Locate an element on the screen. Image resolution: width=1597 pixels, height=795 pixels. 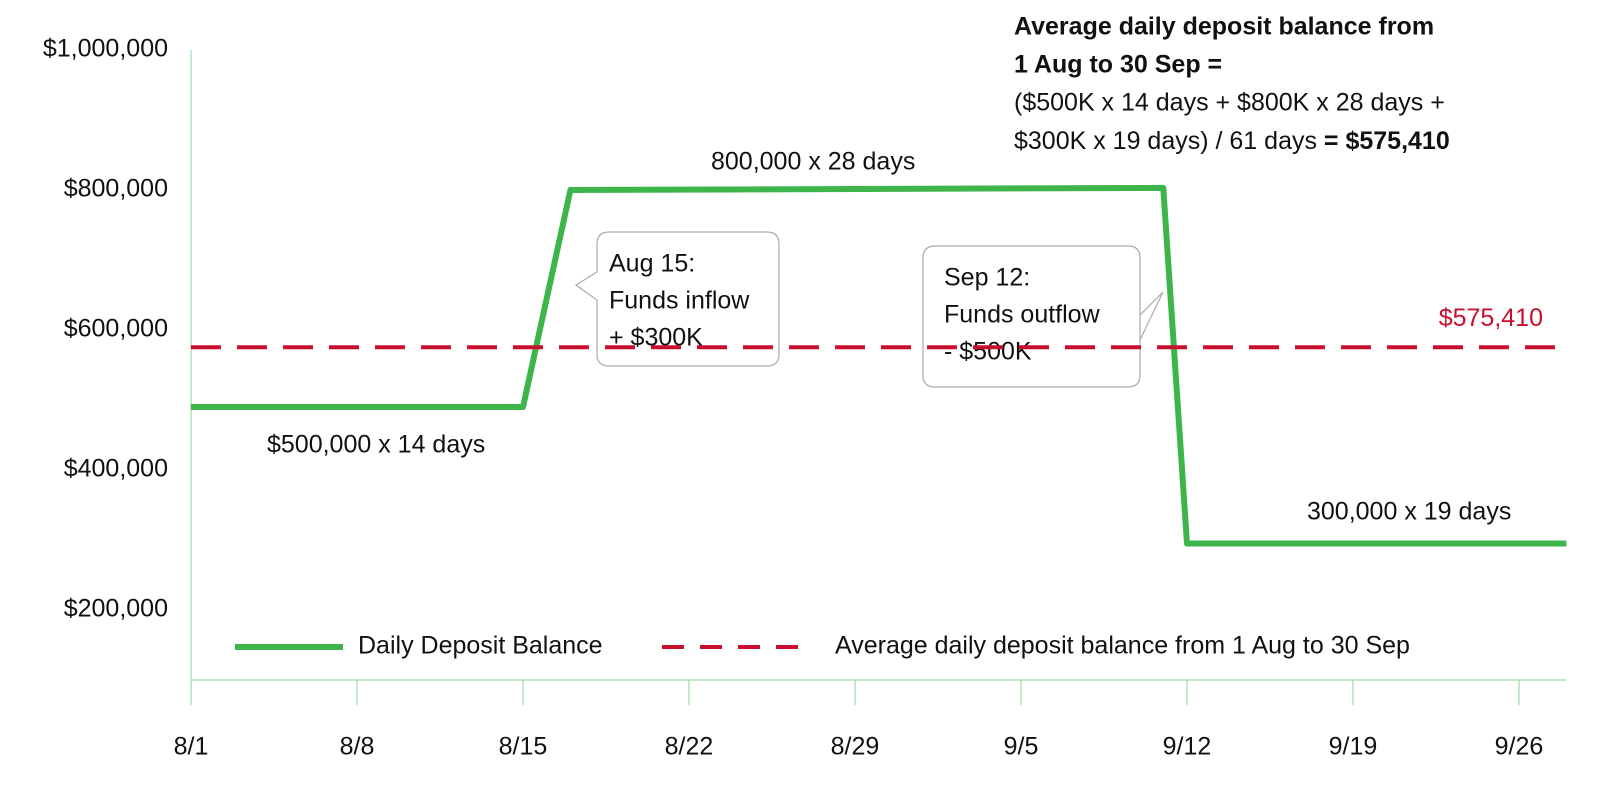
callout-text: - $500K is located at coordinates (988, 352).